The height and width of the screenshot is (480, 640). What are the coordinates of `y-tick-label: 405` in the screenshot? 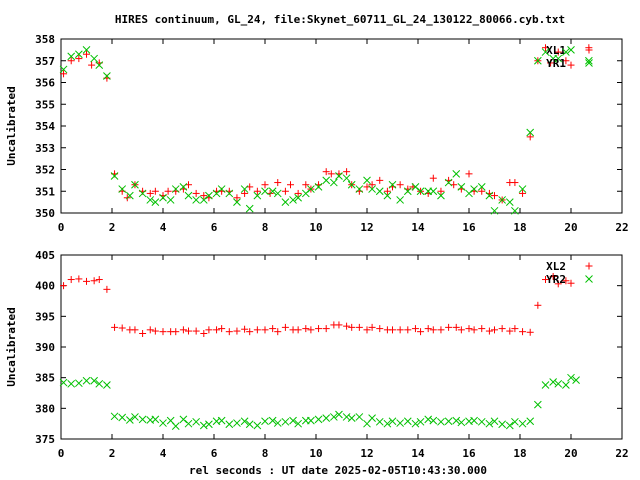 It's located at (45, 255).